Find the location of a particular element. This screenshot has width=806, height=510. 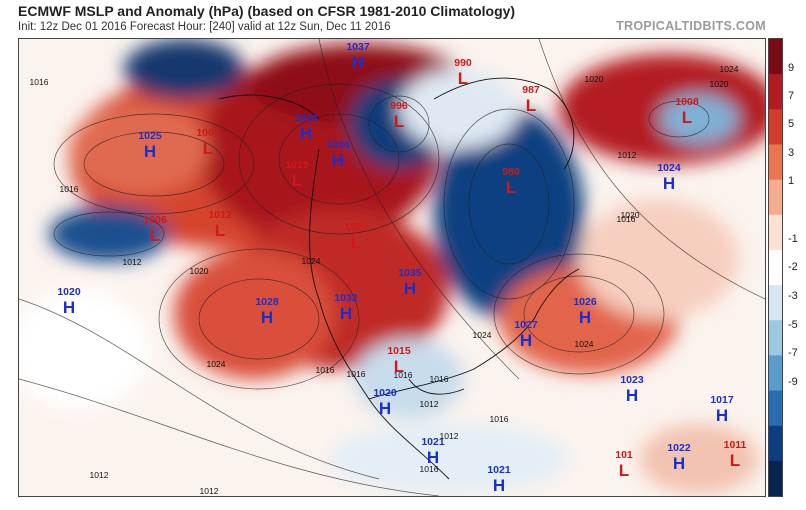

anomaly-colorbar is located at coordinates (775, 267).